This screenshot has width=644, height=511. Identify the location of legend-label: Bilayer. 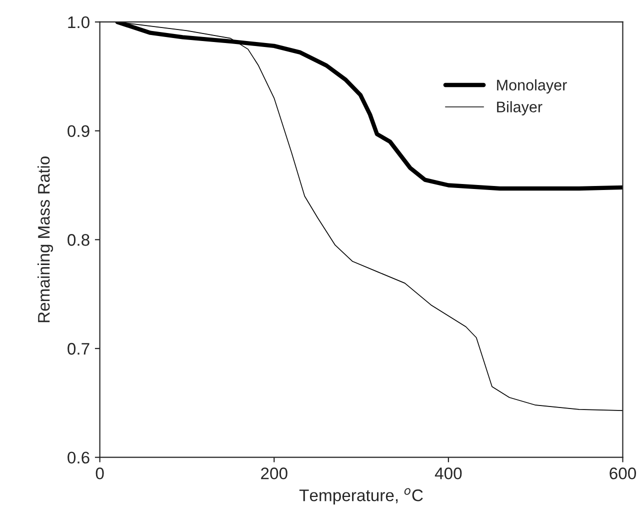
(519, 108).